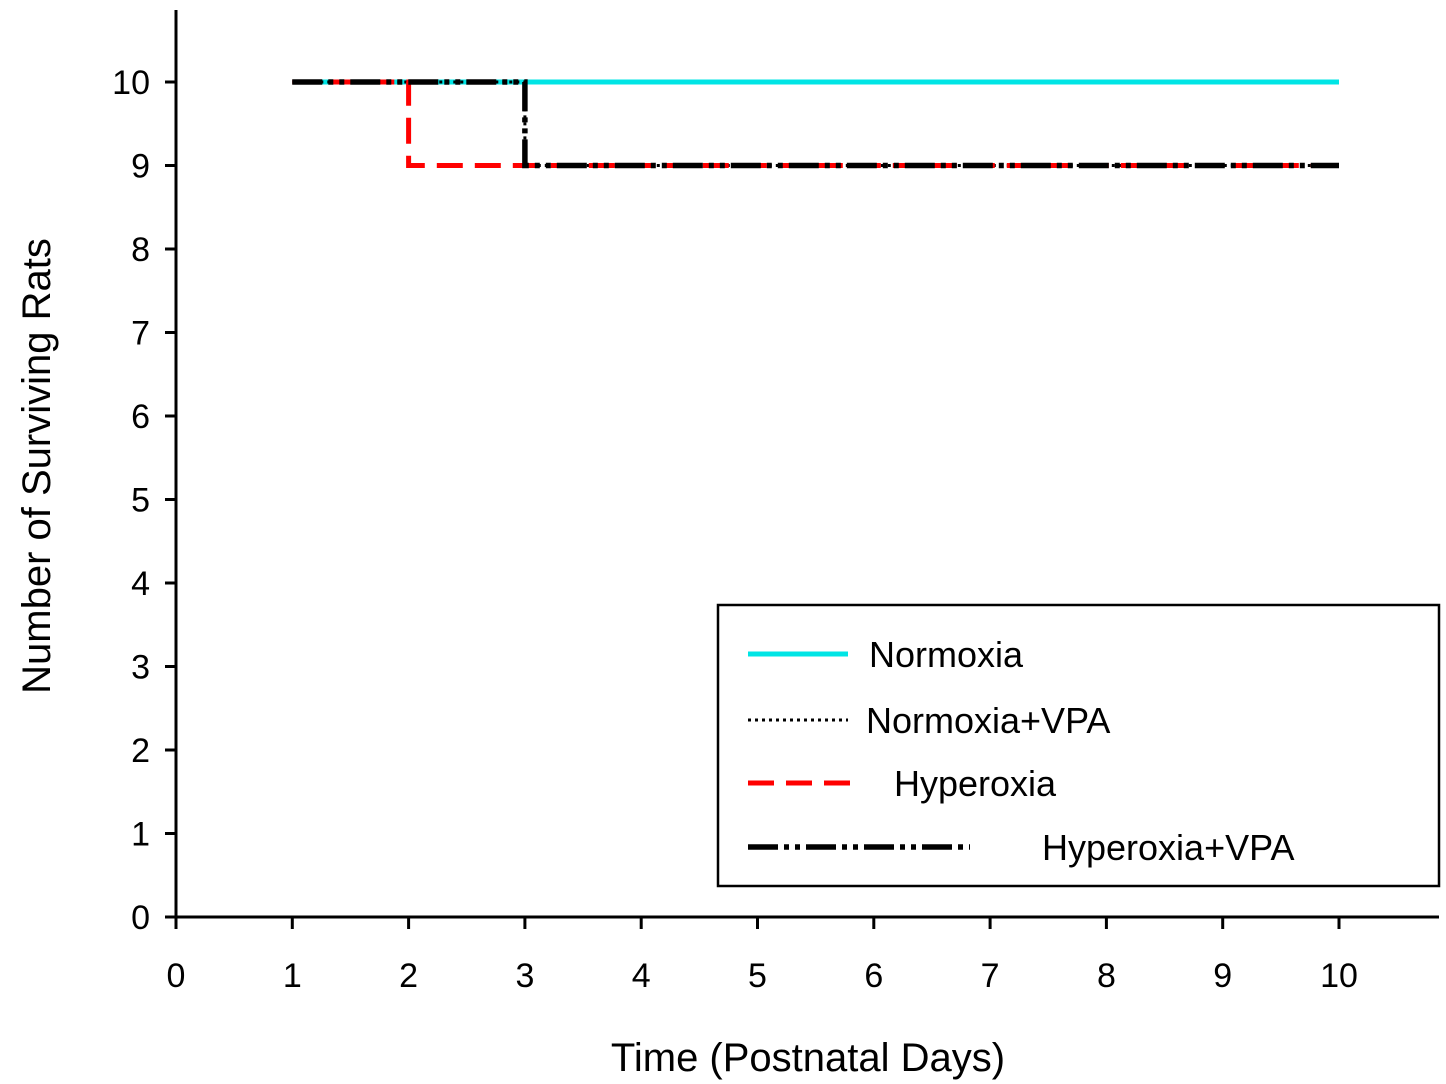 The image size is (1446, 1084). What do you see at coordinates (176, 976) in the screenshot?
I see `x-tick-label: 0` at bounding box center [176, 976].